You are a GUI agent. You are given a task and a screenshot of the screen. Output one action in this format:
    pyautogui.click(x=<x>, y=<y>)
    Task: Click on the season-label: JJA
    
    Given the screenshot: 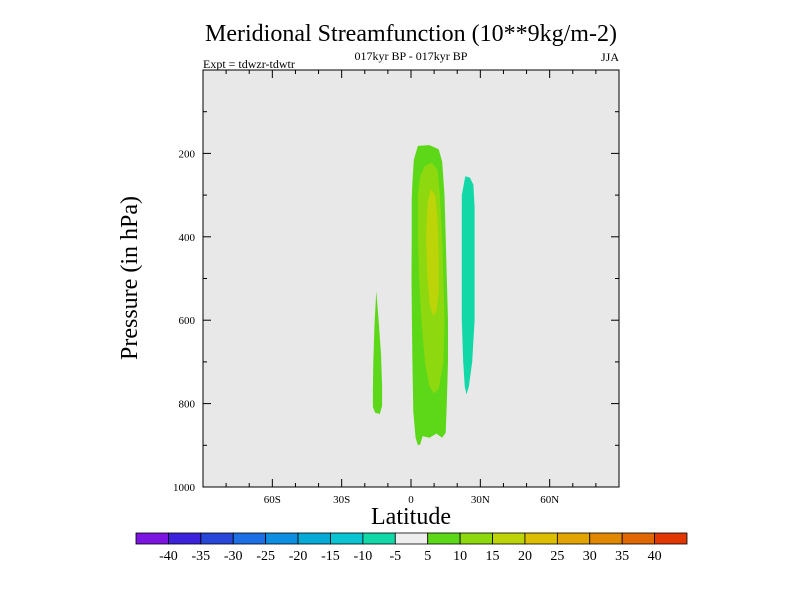 What is the action you would take?
    pyautogui.click(x=610, y=57)
    